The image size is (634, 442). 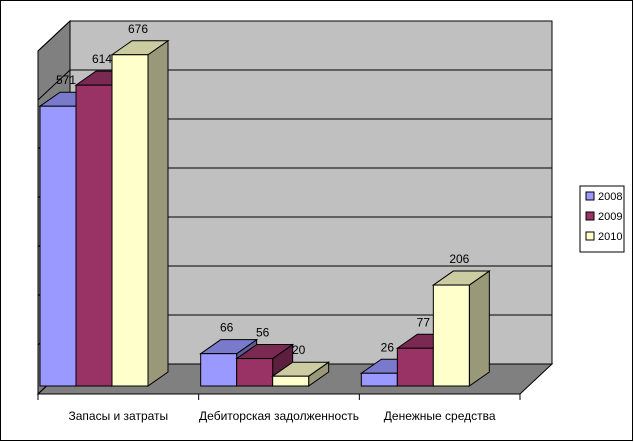 What do you see at coordinates (263, 333) in the screenshot?
I see `data-label: 56` at bounding box center [263, 333].